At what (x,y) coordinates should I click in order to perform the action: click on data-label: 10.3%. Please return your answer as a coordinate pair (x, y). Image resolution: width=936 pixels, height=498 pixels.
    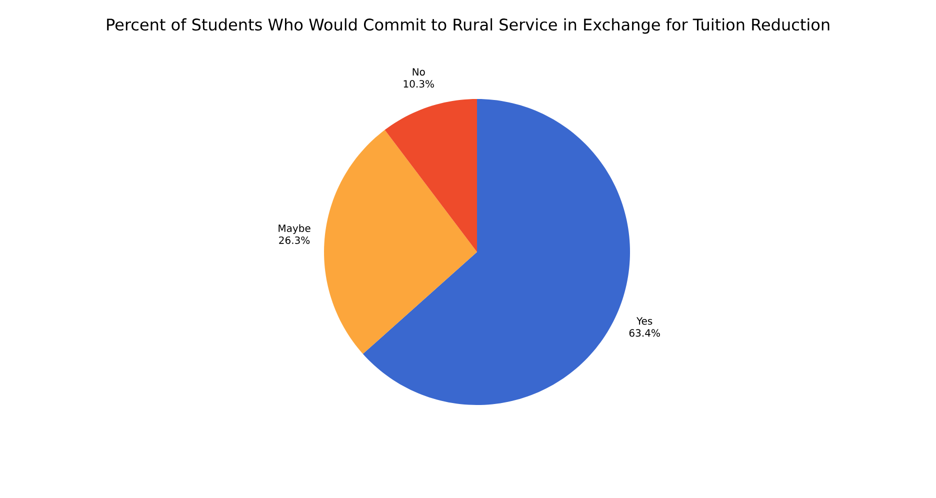
    Looking at the image, I should click on (419, 84).